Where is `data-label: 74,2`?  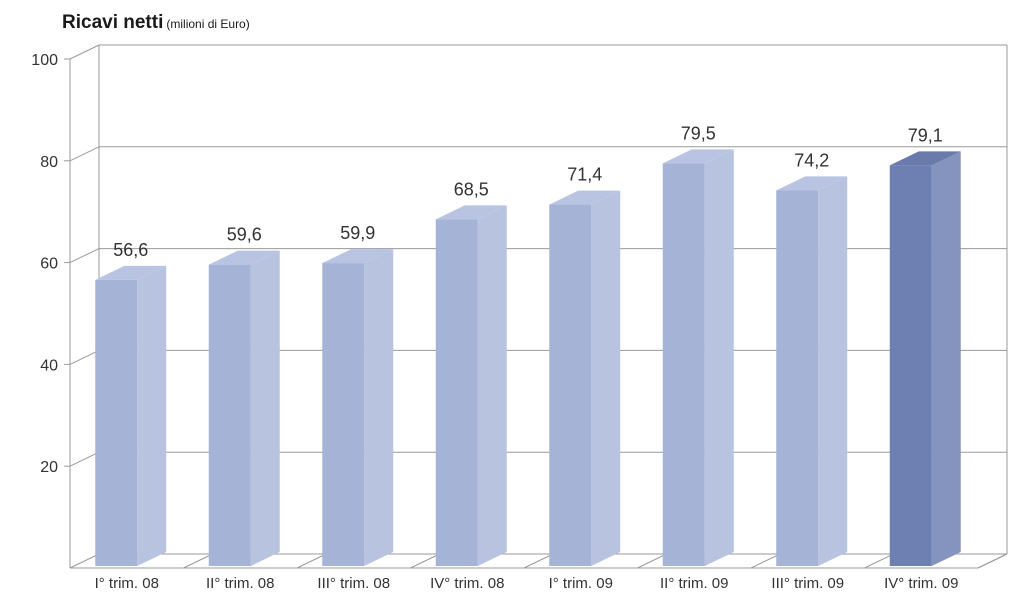 data-label: 74,2 is located at coordinates (811, 160).